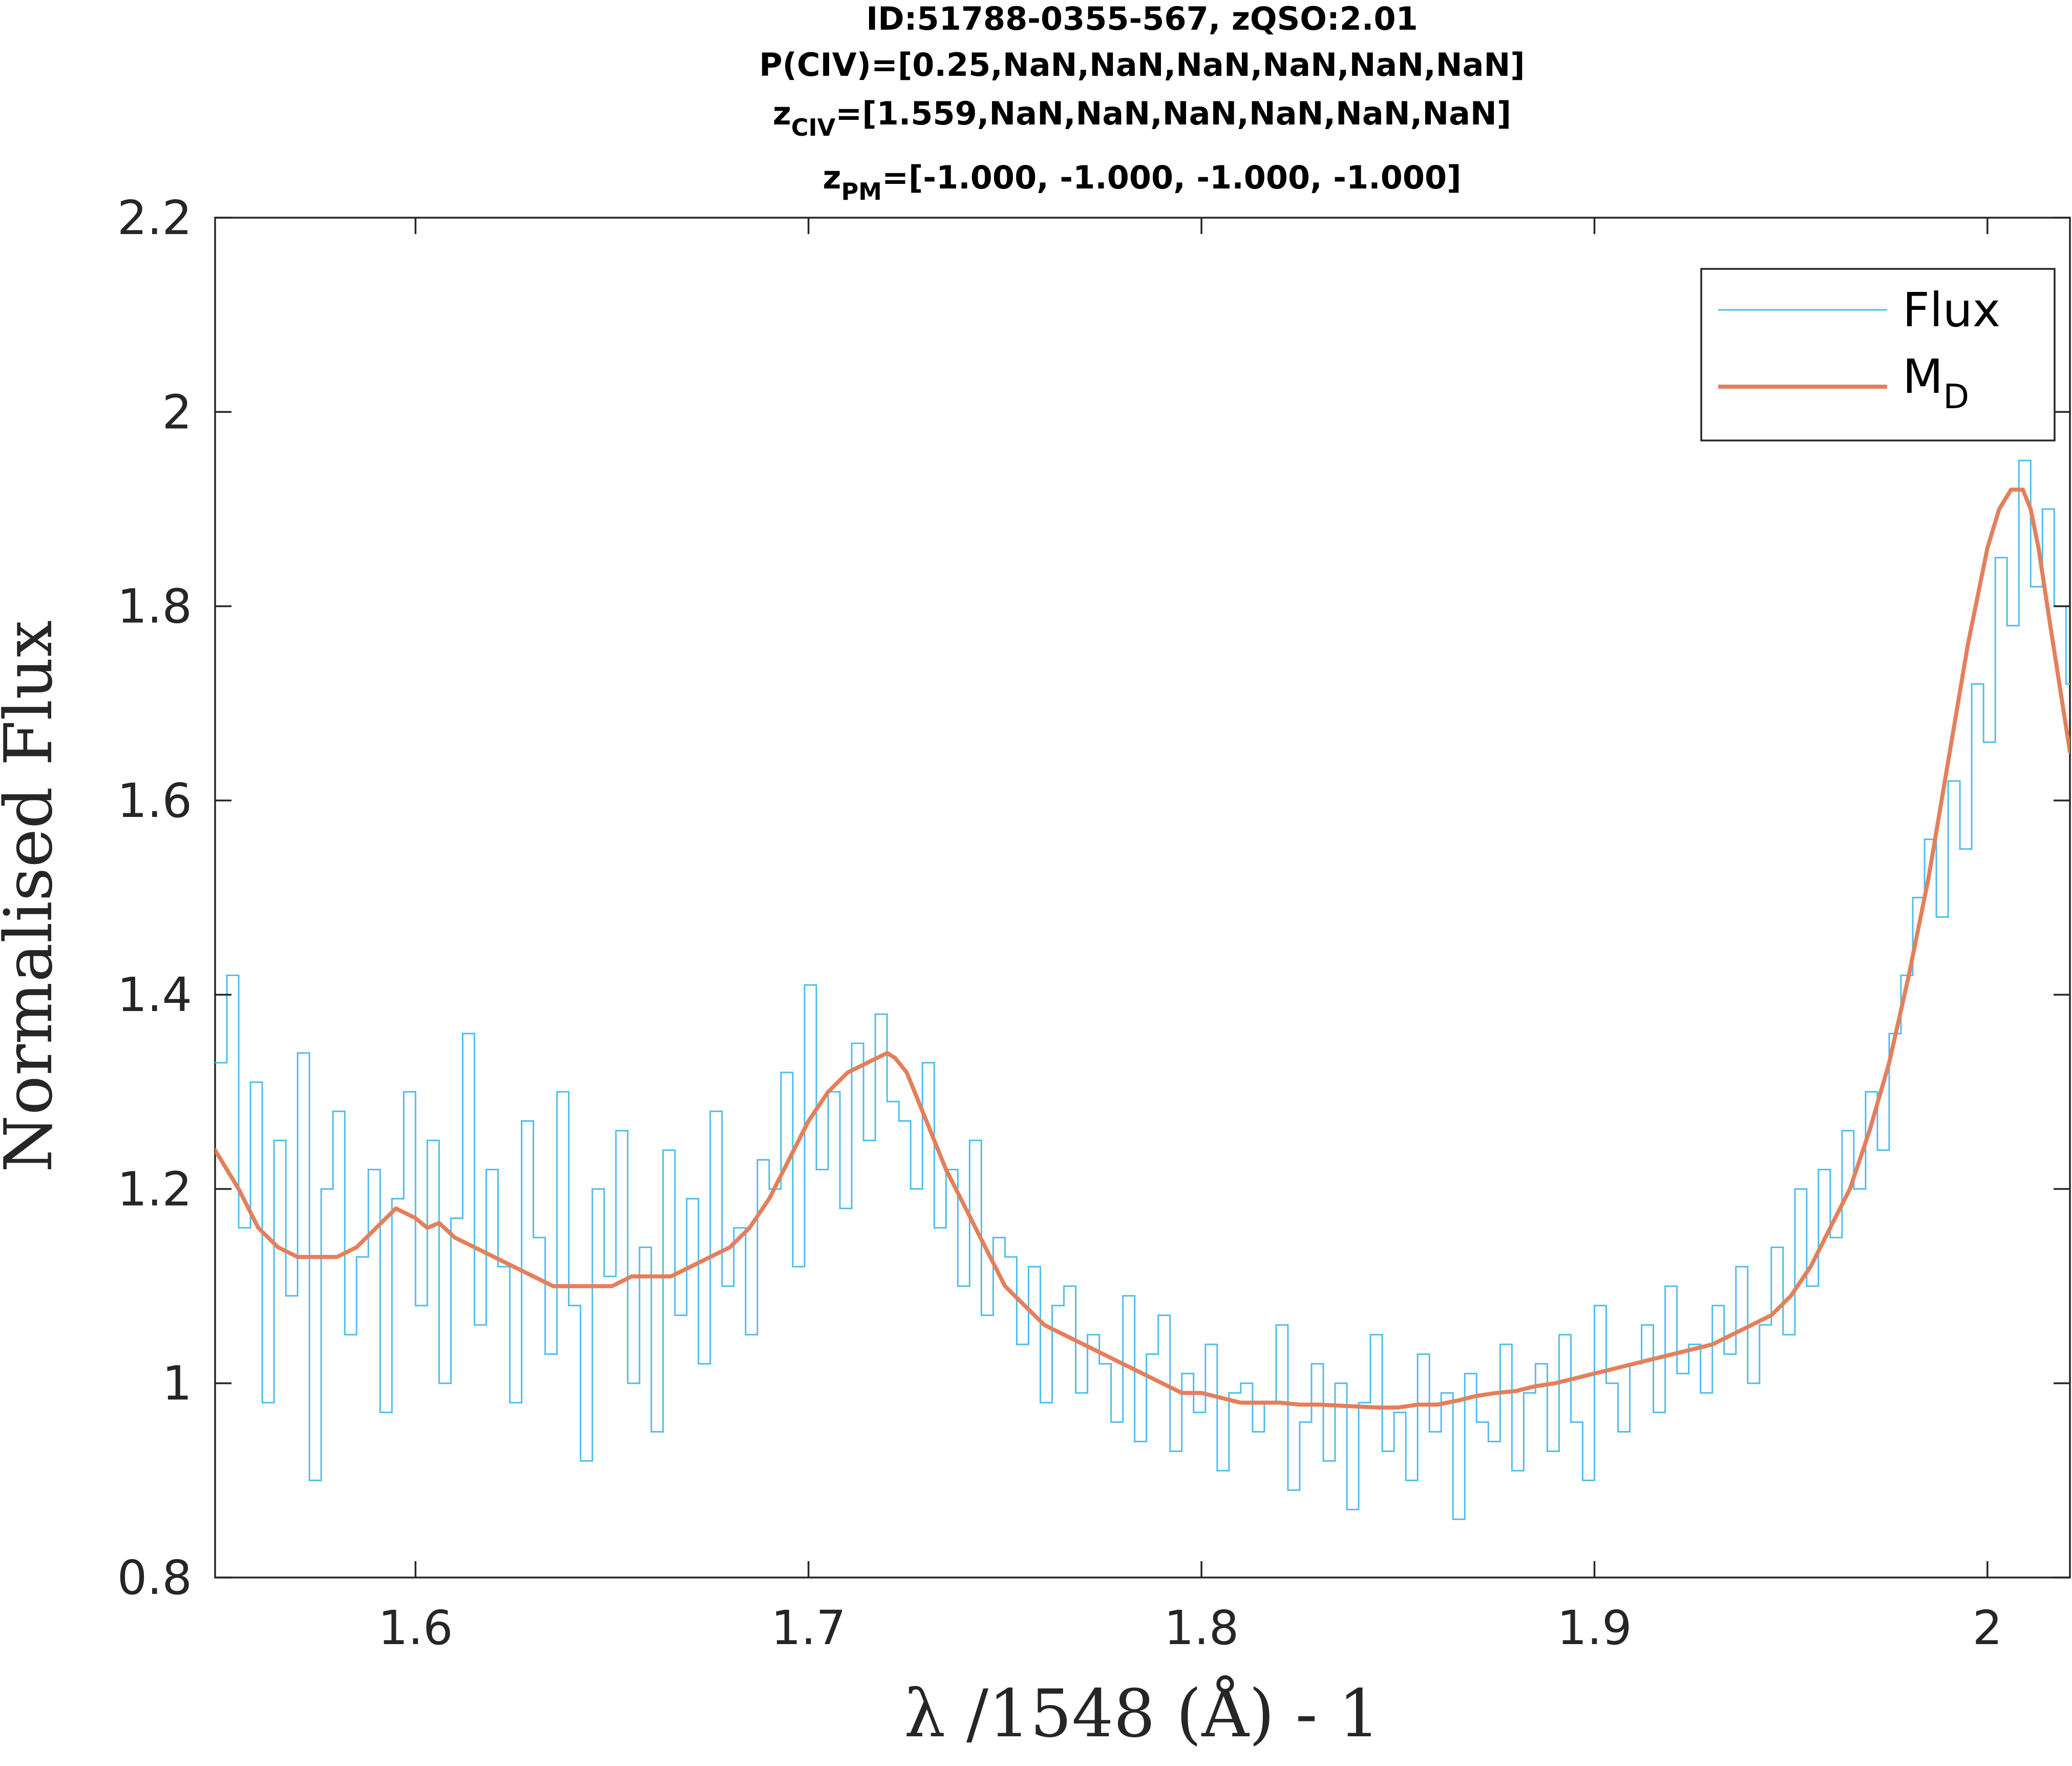 The width and height of the screenshot is (2072, 1766). I want to click on title-line-3-rest: =[1.559,NaN,NaN,NaN,NaN,NaN,NaN], so click(1173, 113).